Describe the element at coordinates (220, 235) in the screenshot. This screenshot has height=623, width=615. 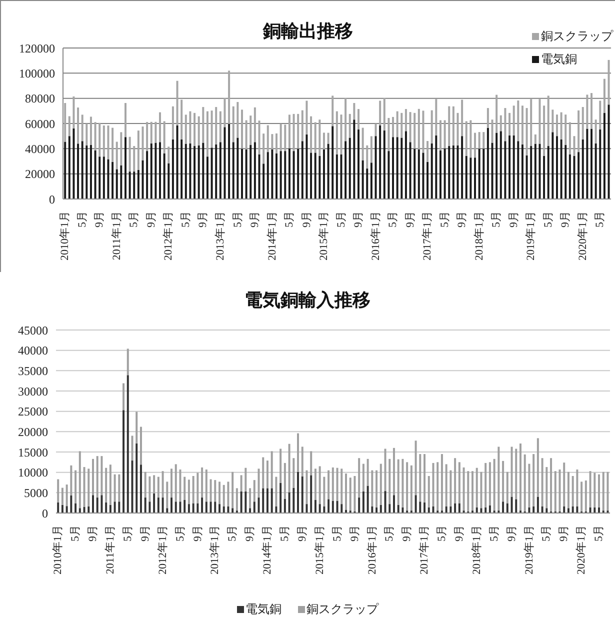
I see `x-tick-label: 2013年1月` at that location.